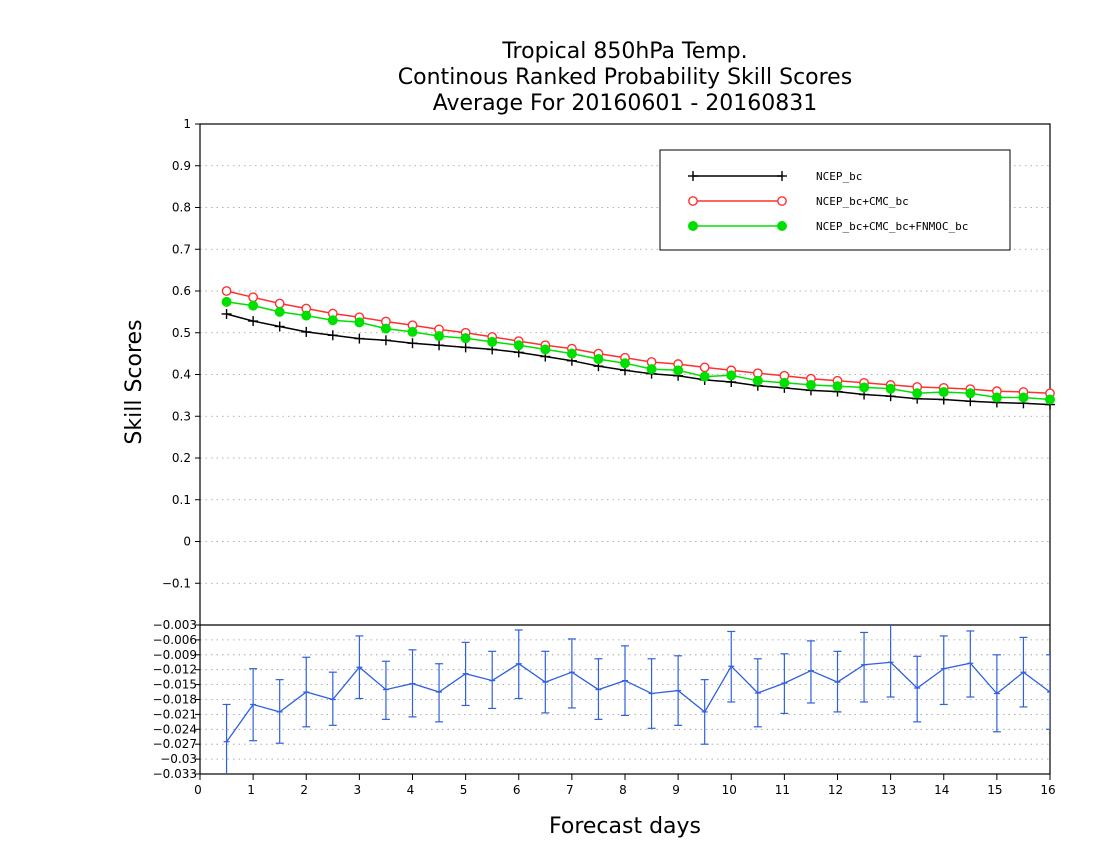 This screenshot has height=850, width=1100. I want to click on x-tick-label: 1, so click(251, 790).